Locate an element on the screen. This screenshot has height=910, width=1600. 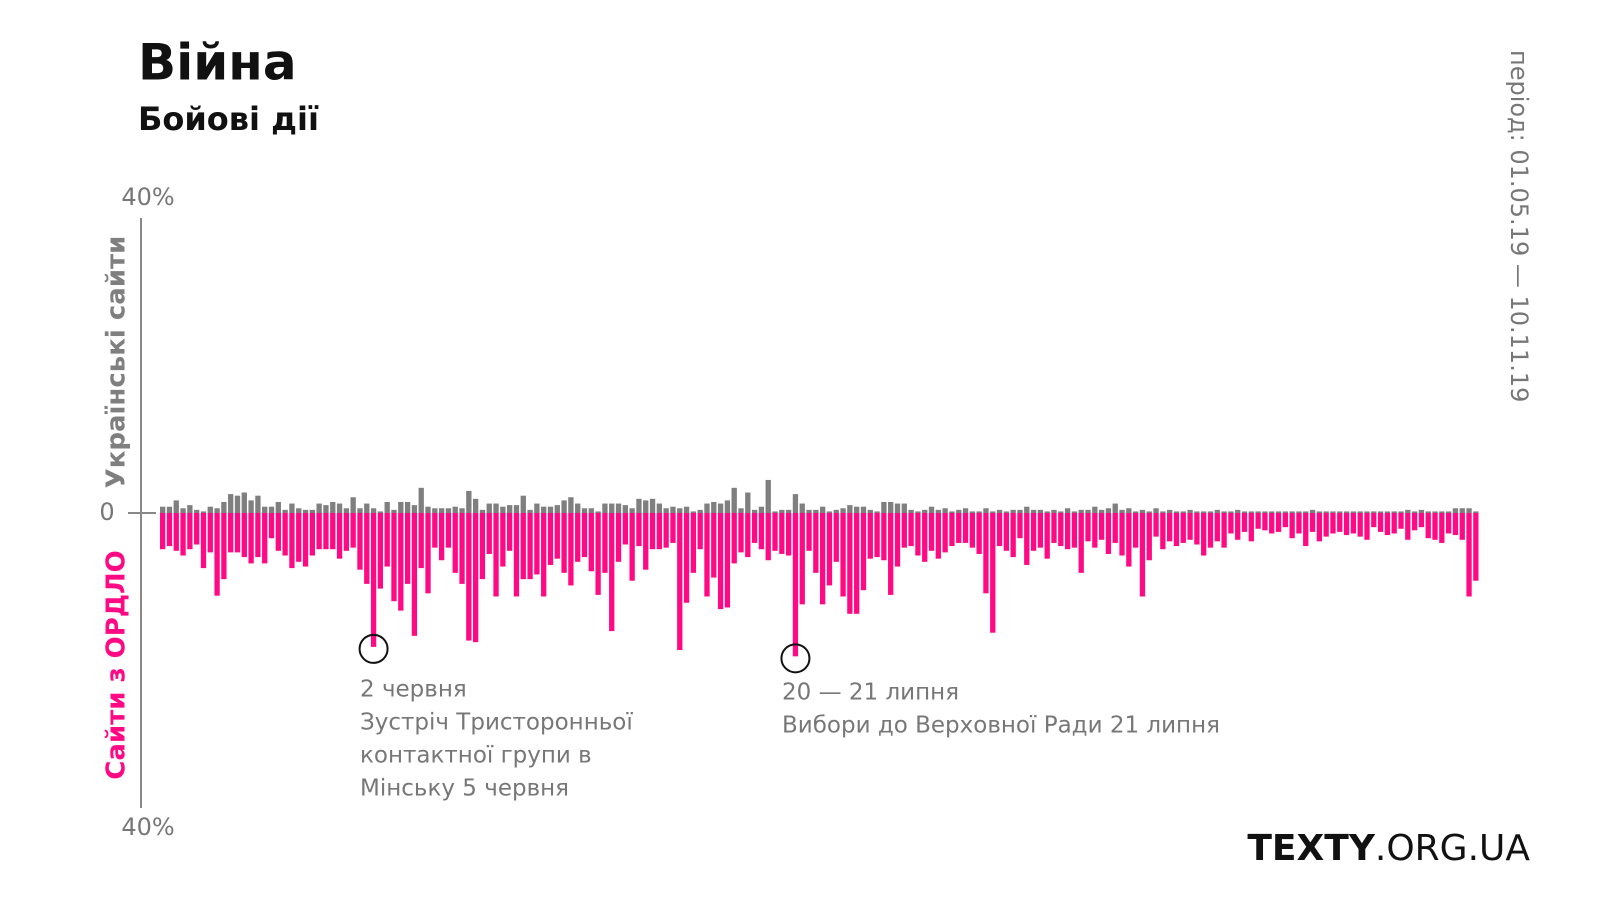
brand-bold: TEXTY is located at coordinates (1311, 848).